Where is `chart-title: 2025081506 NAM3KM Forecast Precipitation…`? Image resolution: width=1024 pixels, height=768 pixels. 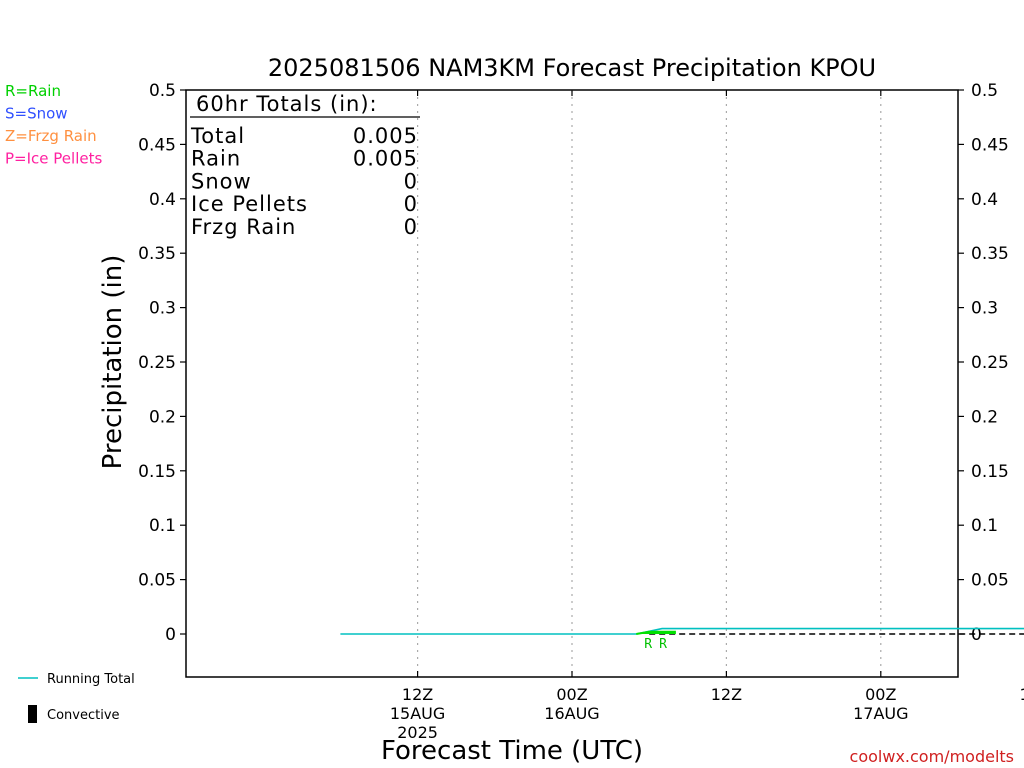 chart-title: 2025081506 NAM3KM Forecast Precipitation… is located at coordinates (572, 68).